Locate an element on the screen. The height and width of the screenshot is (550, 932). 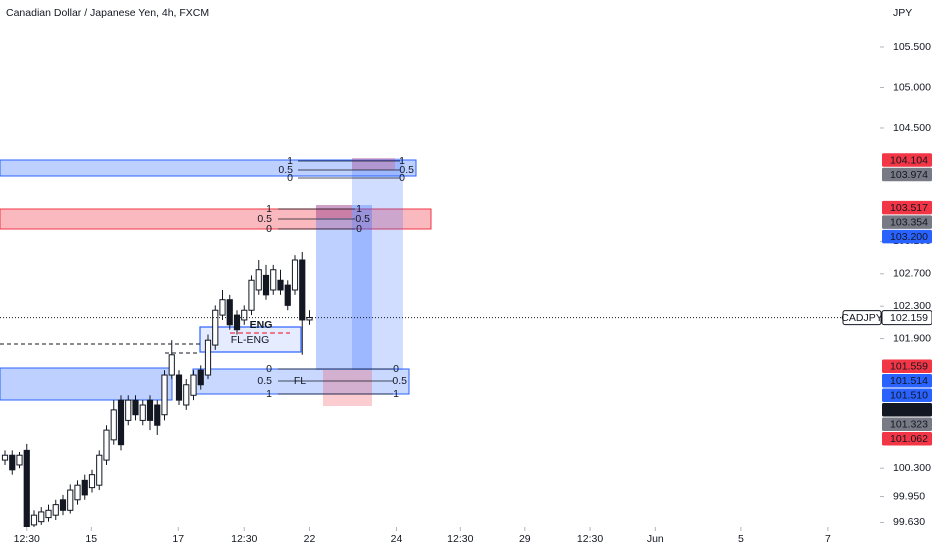
price-badge-label: 103.517 is located at coordinates (909, 208).